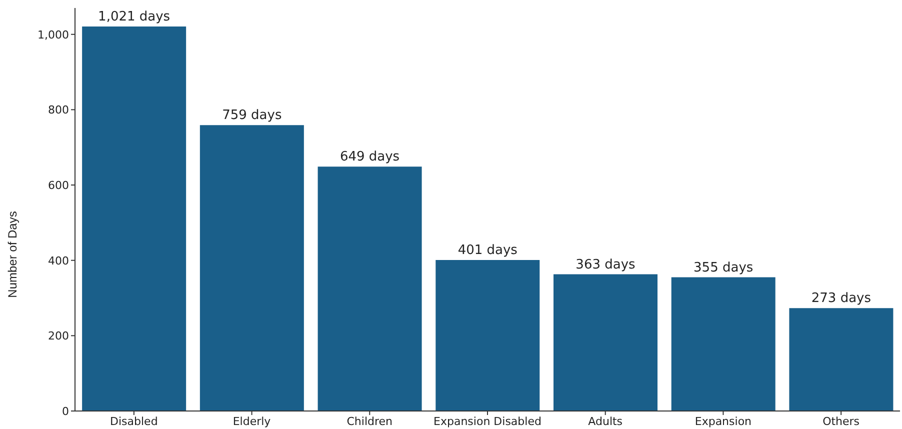  What do you see at coordinates (58, 110) in the screenshot?
I see `y-tick-label: 800` at bounding box center [58, 110].